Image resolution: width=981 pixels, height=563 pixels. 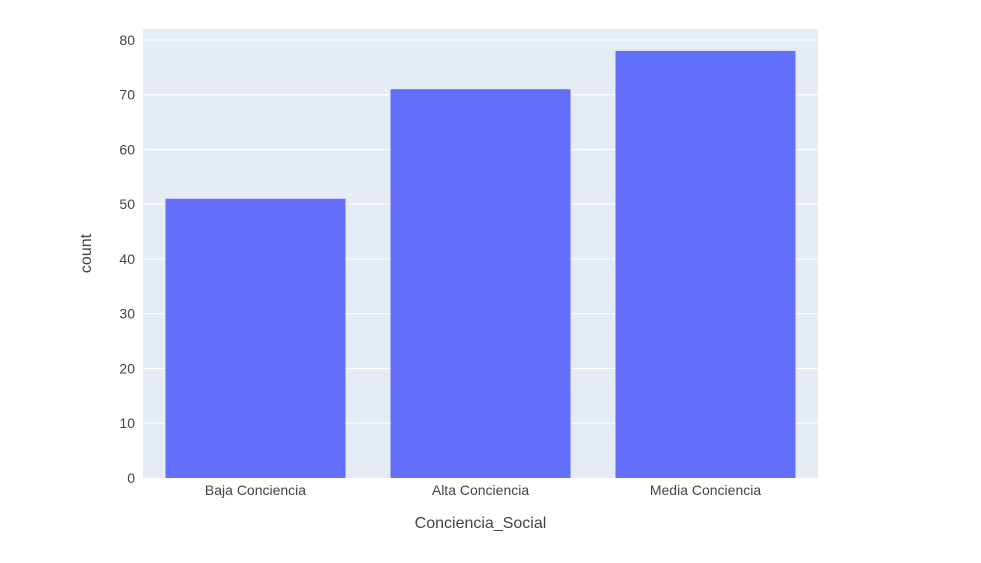 I want to click on y-tick-label: 30, so click(x=127, y=314).